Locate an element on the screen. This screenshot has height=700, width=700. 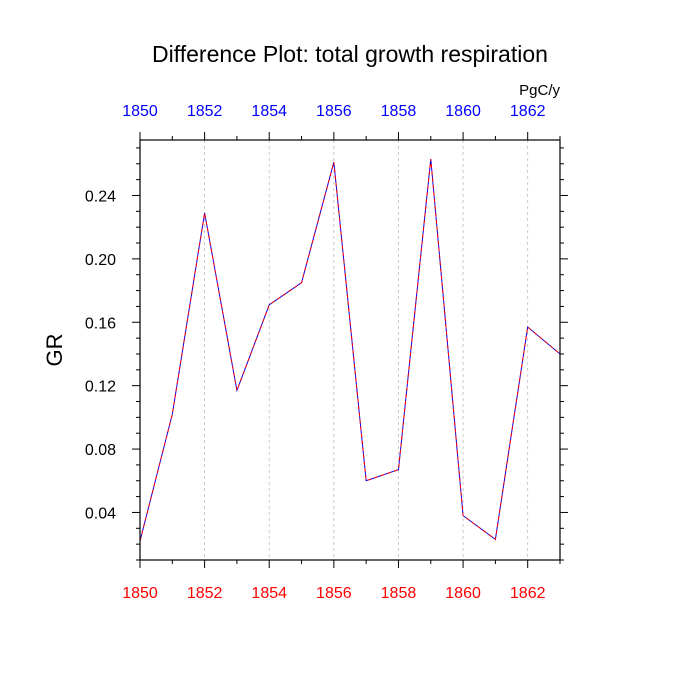
y-tick-label: 0.08 is located at coordinates (100, 450).